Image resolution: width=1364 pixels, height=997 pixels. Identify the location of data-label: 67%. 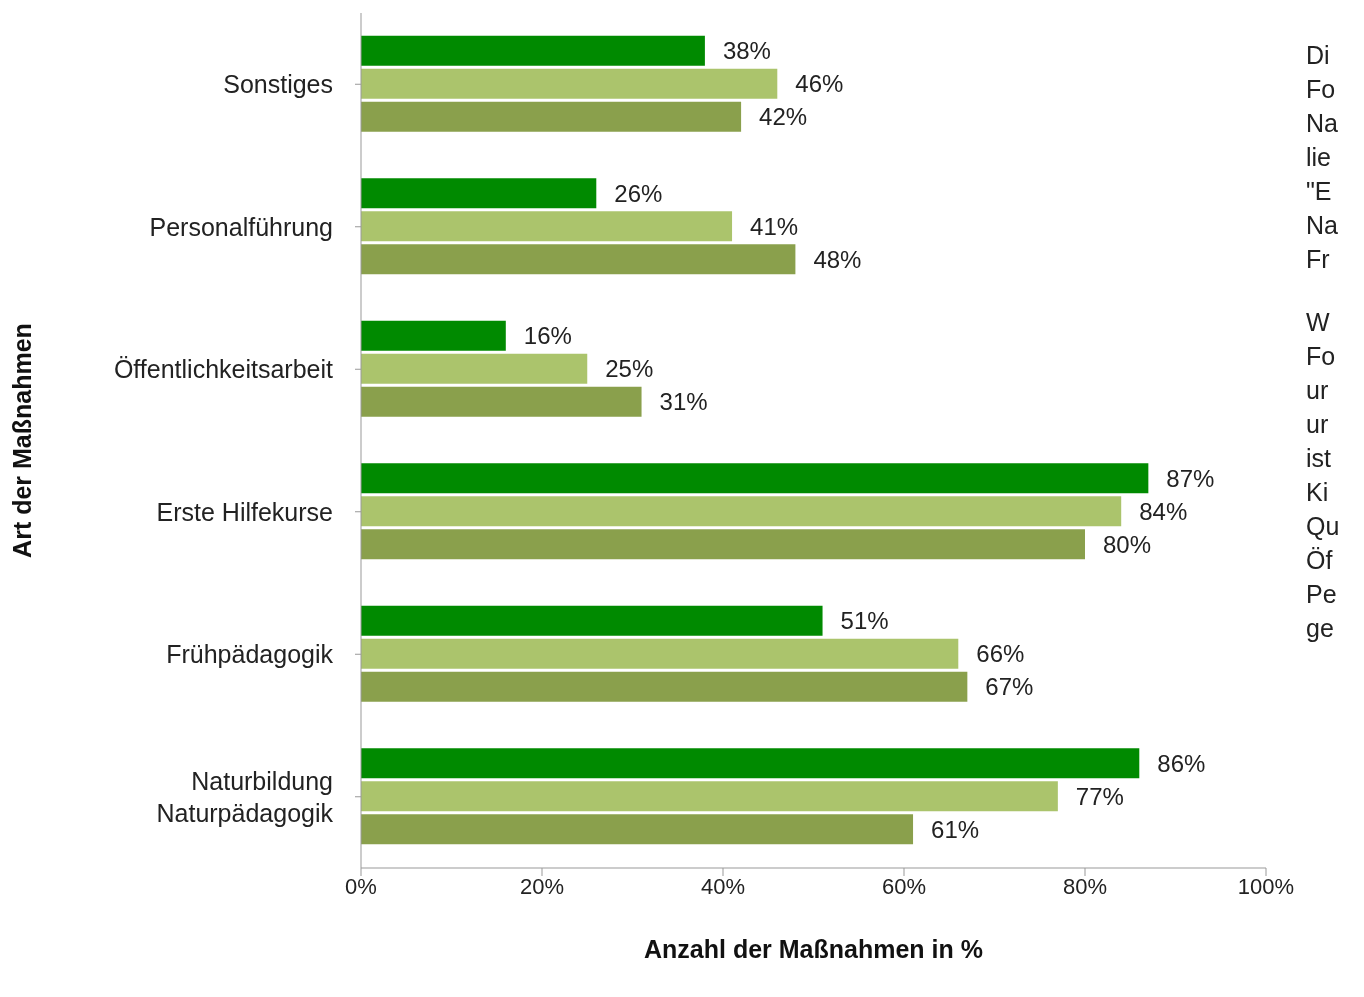
(1009, 687).